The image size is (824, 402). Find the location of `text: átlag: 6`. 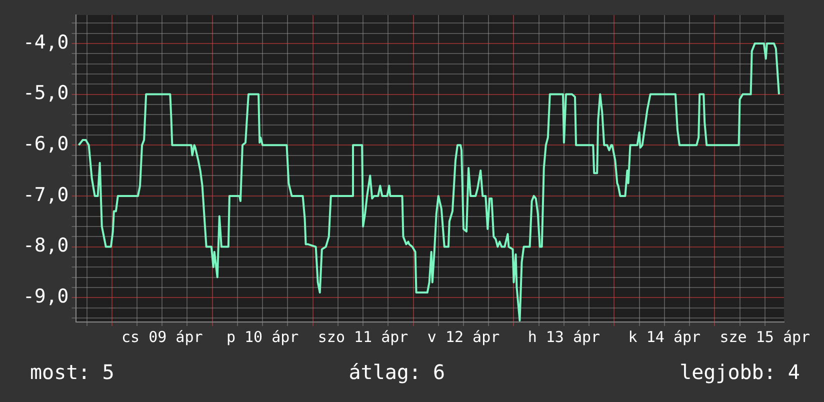

text: átlag: 6 is located at coordinates (397, 372).